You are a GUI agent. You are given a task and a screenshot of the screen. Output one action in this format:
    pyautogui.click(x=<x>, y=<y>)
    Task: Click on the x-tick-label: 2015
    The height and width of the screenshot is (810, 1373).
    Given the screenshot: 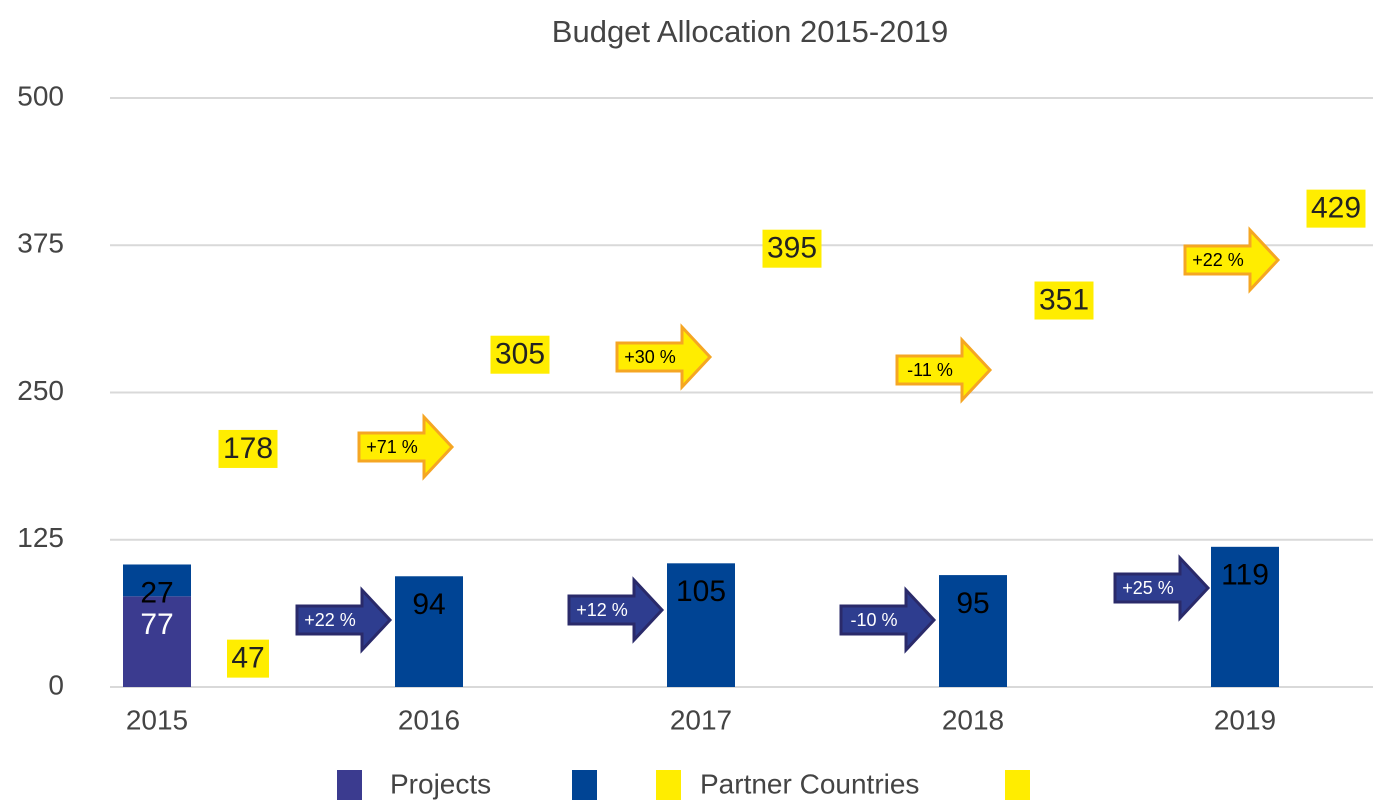 What is the action you would take?
    pyautogui.click(x=157, y=719)
    